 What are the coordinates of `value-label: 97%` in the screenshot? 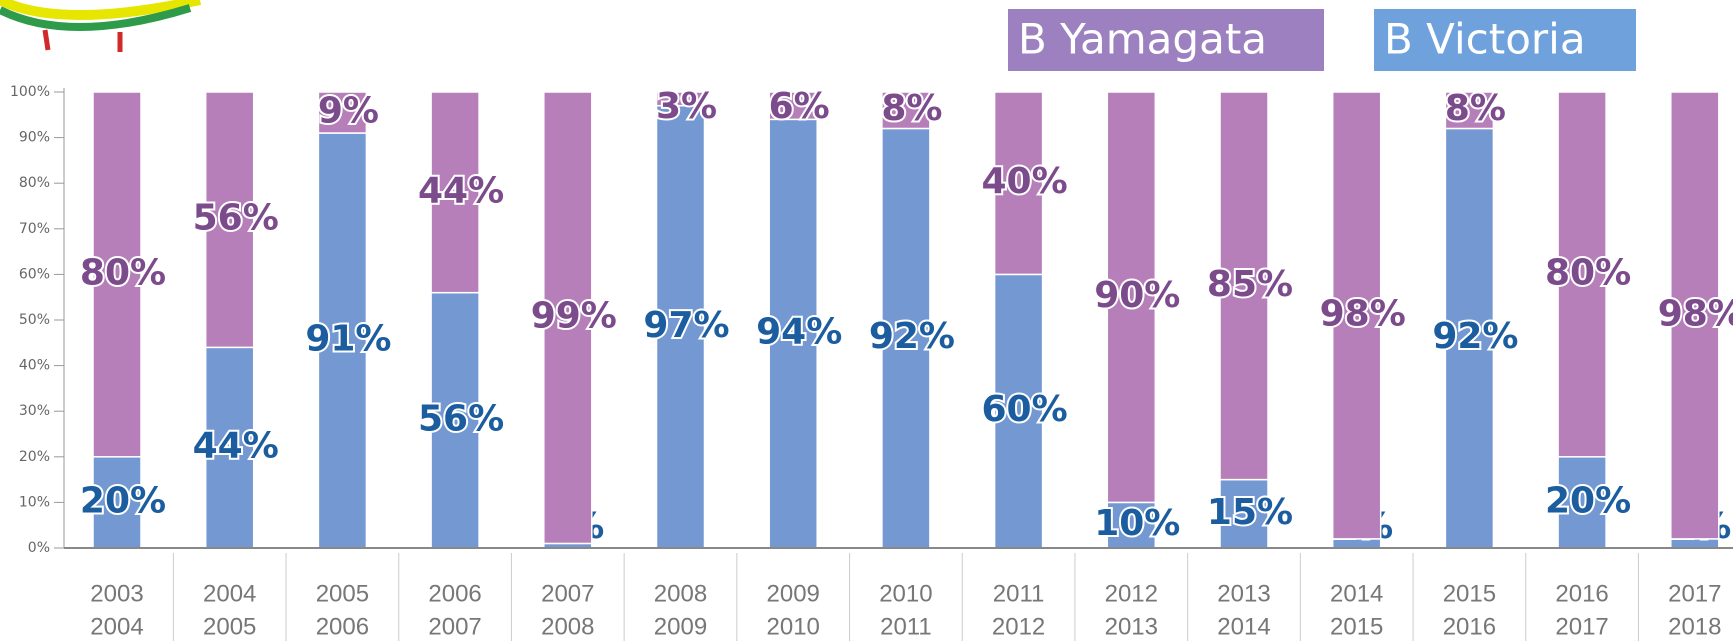 It's located at (686, 325).